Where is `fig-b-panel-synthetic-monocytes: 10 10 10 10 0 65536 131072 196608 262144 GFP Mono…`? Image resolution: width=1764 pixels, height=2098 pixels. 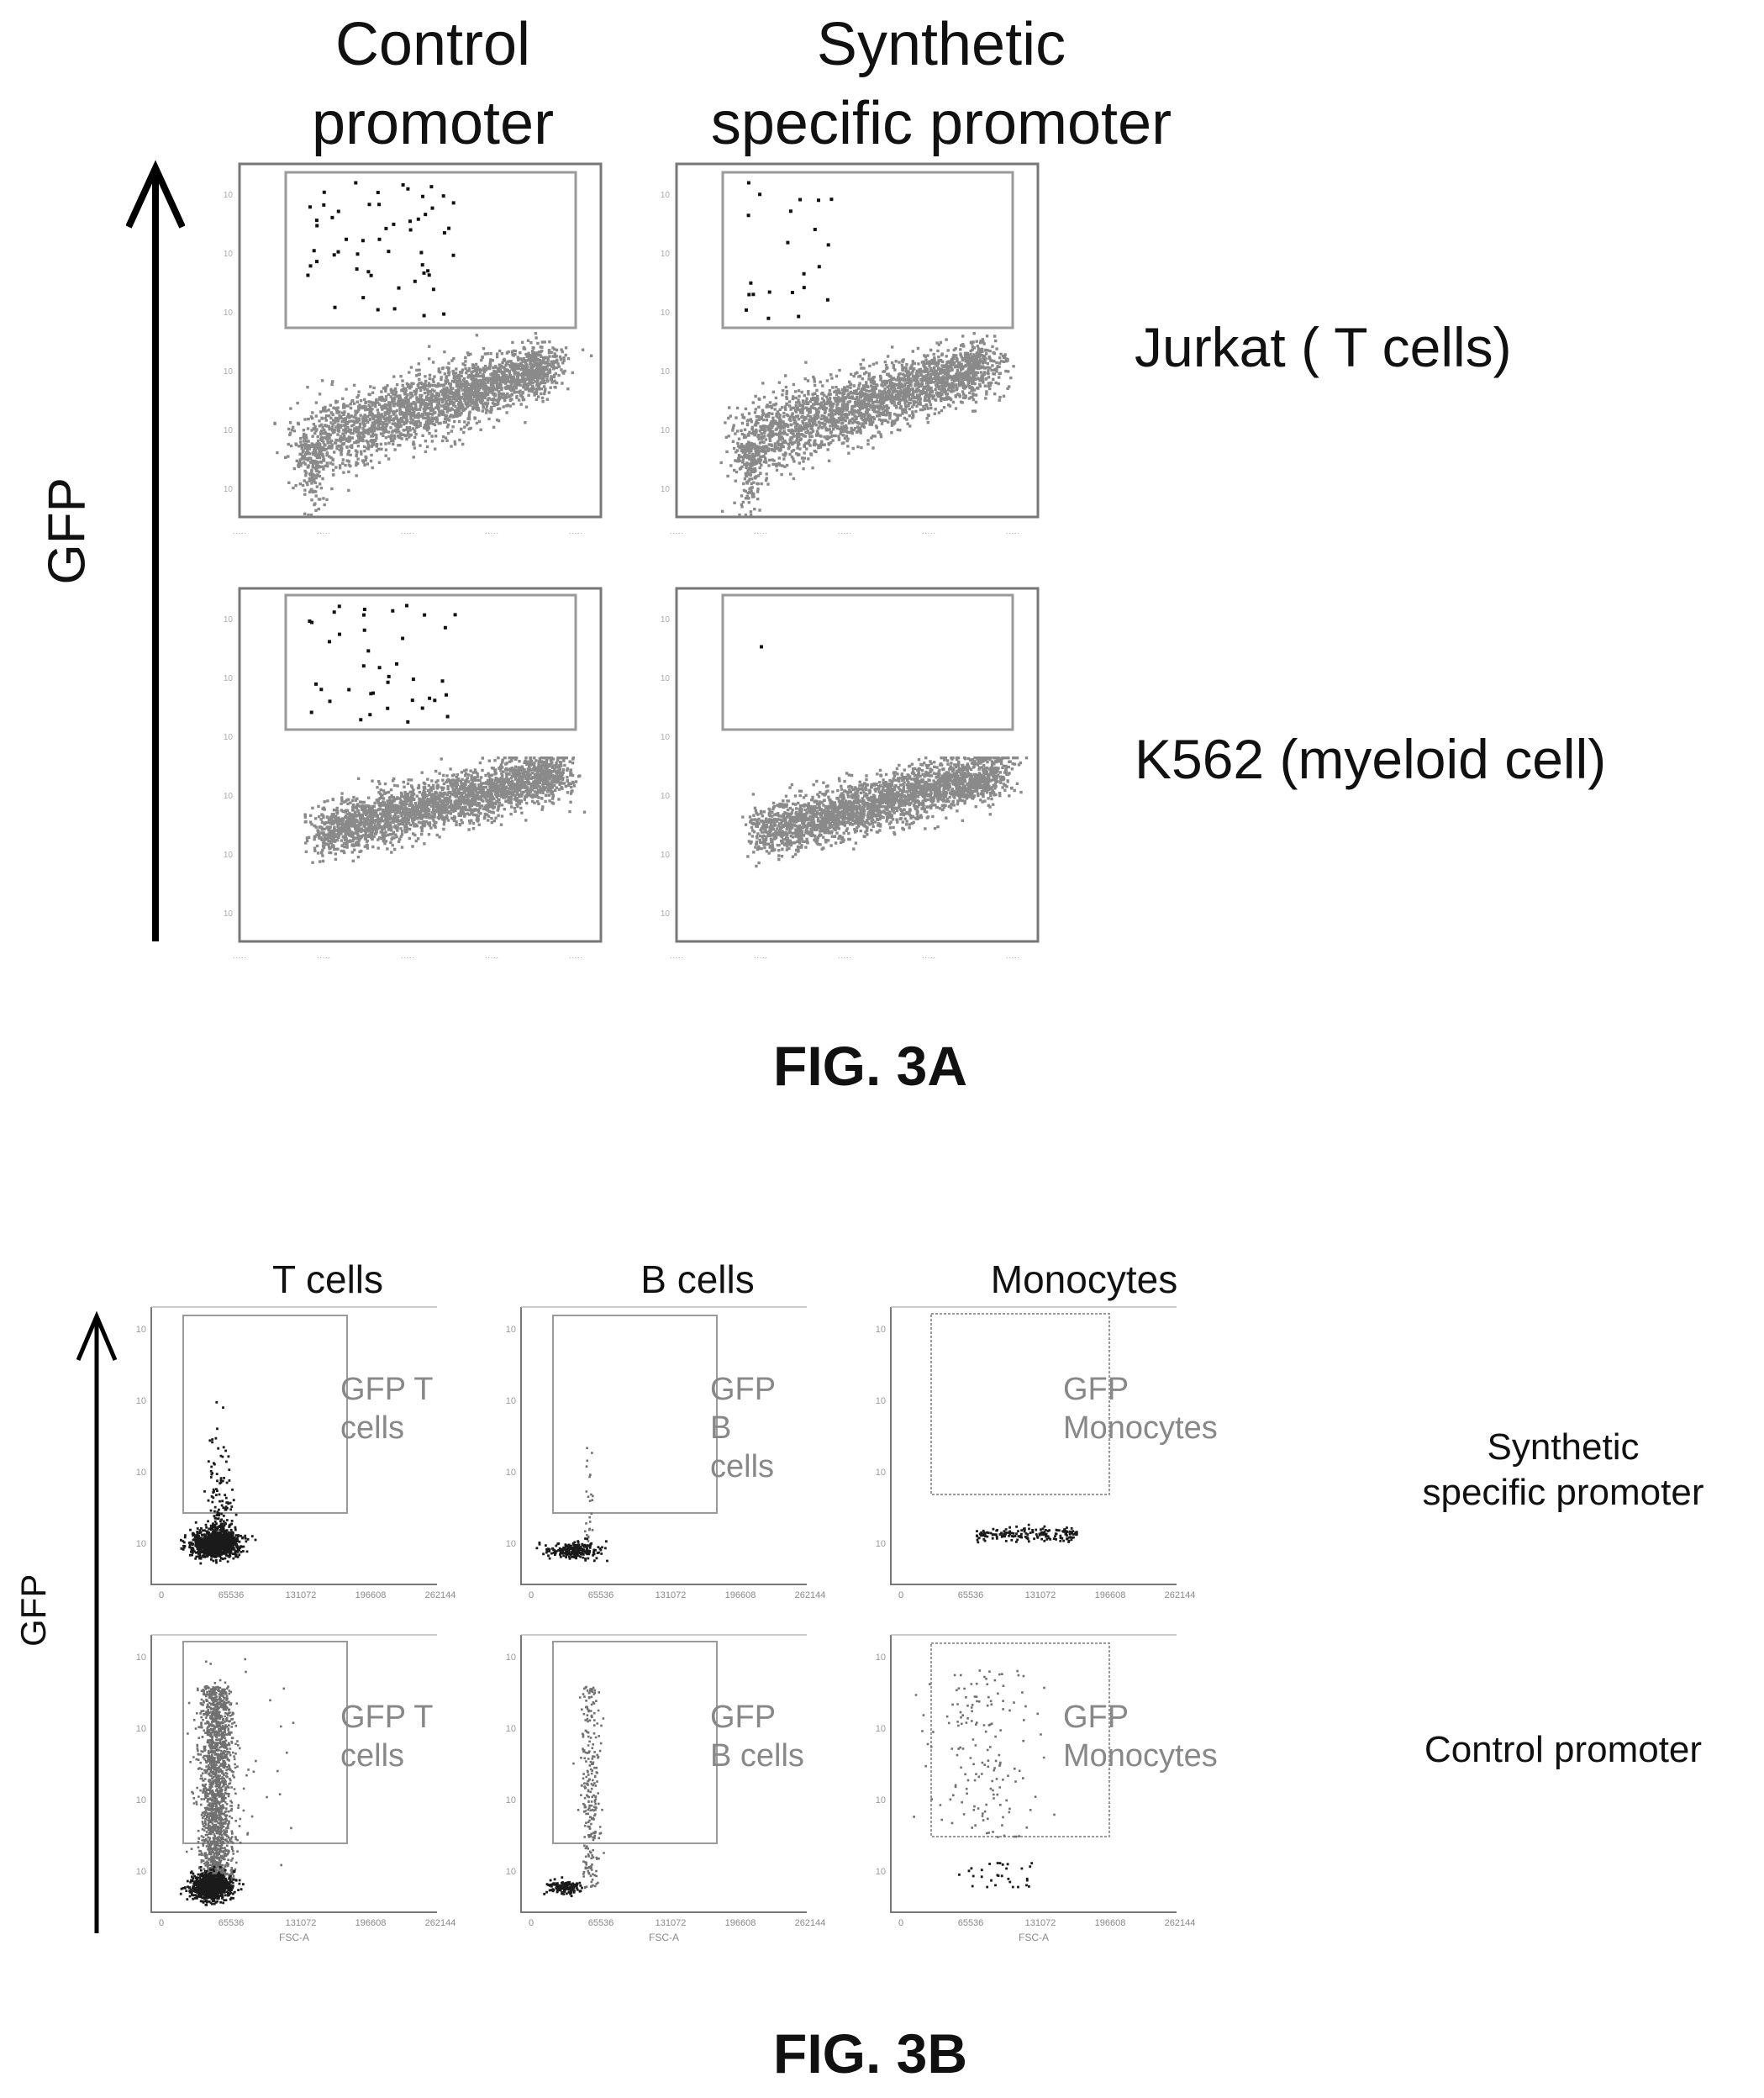
fig-b-panel-synthetic-monocytes: 10 10 10 10 0 65536 131072 196608 262144 GFP Mono… is located at coordinates (1054, 1466).